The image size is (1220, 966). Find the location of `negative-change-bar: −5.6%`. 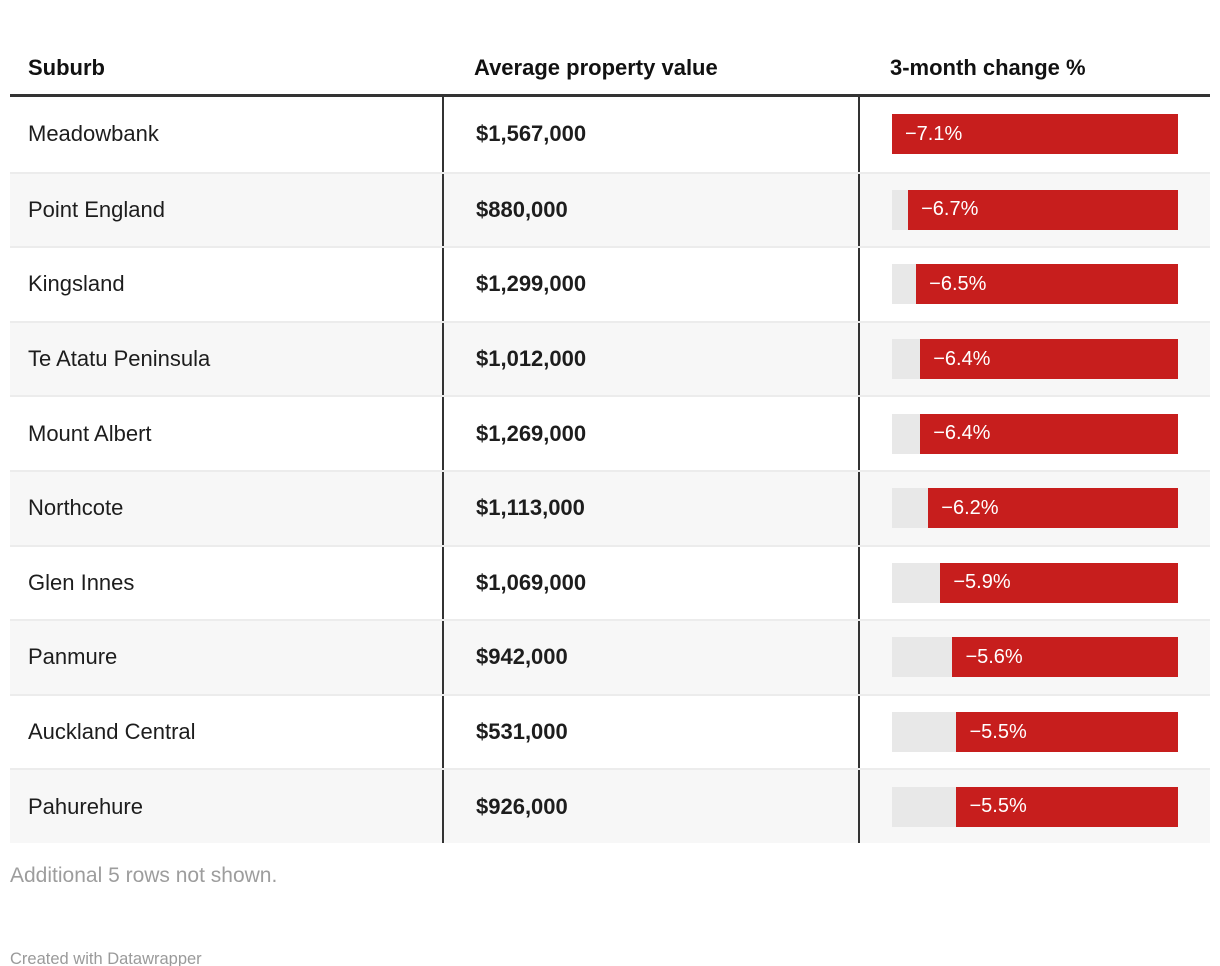

negative-change-bar: −5.6% is located at coordinates (1065, 657).